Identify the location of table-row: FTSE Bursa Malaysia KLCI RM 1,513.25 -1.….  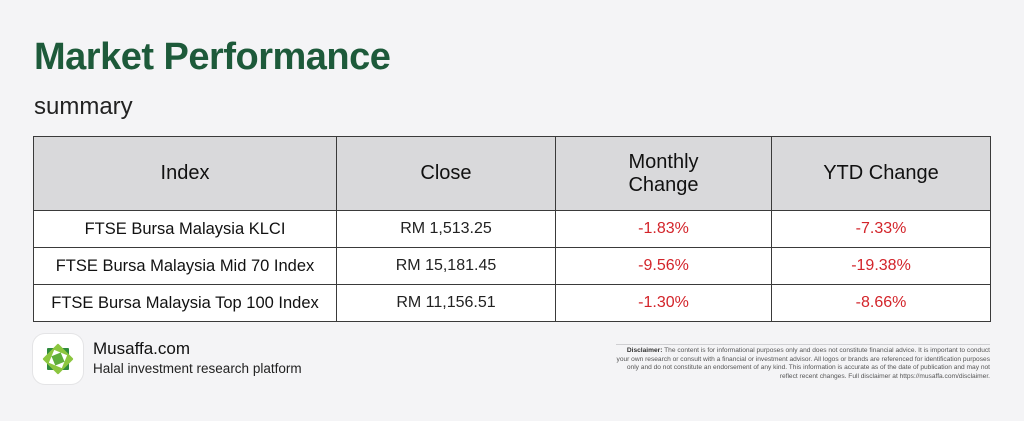
(512, 229).